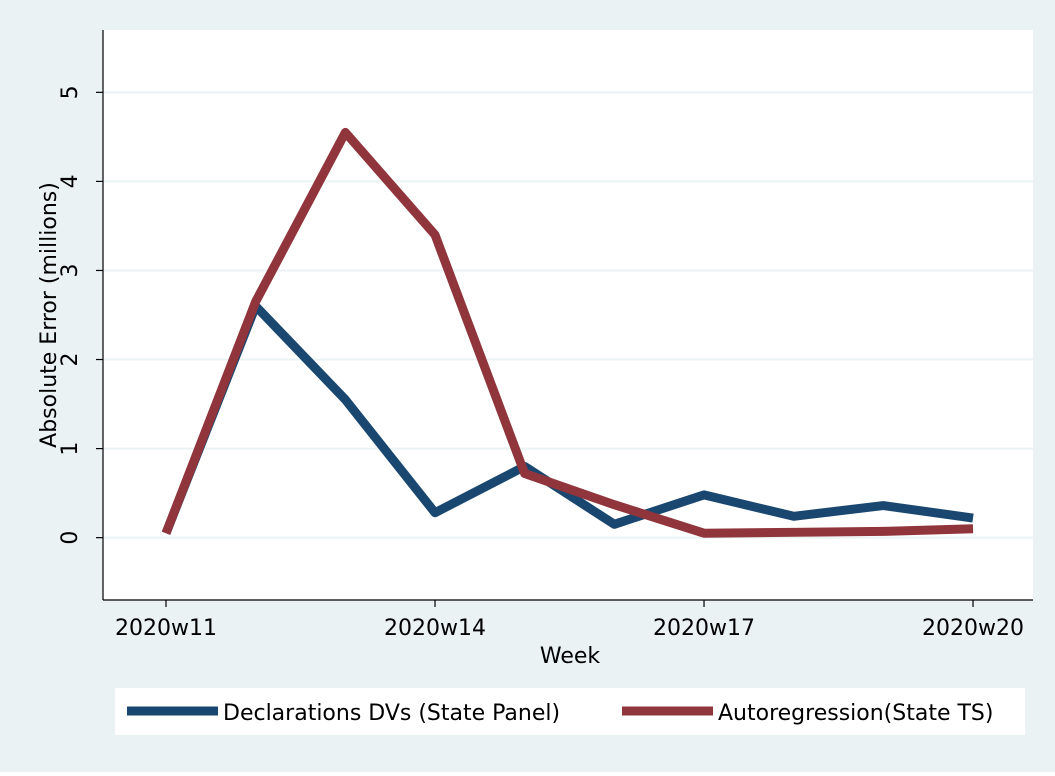 Image resolution: width=1055 pixels, height=776 pixels. I want to click on y-tick-label: 0, so click(70, 538).